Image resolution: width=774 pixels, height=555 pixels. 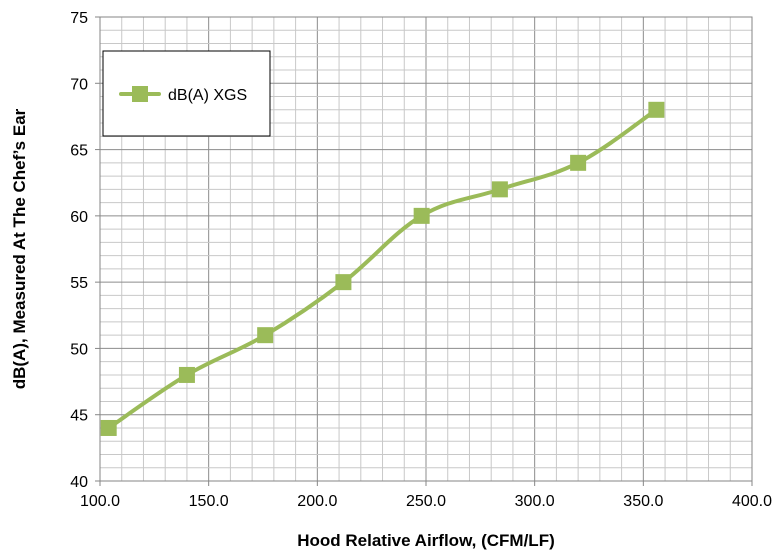 I want to click on y-tick-label: 50, so click(x=79, y=349).